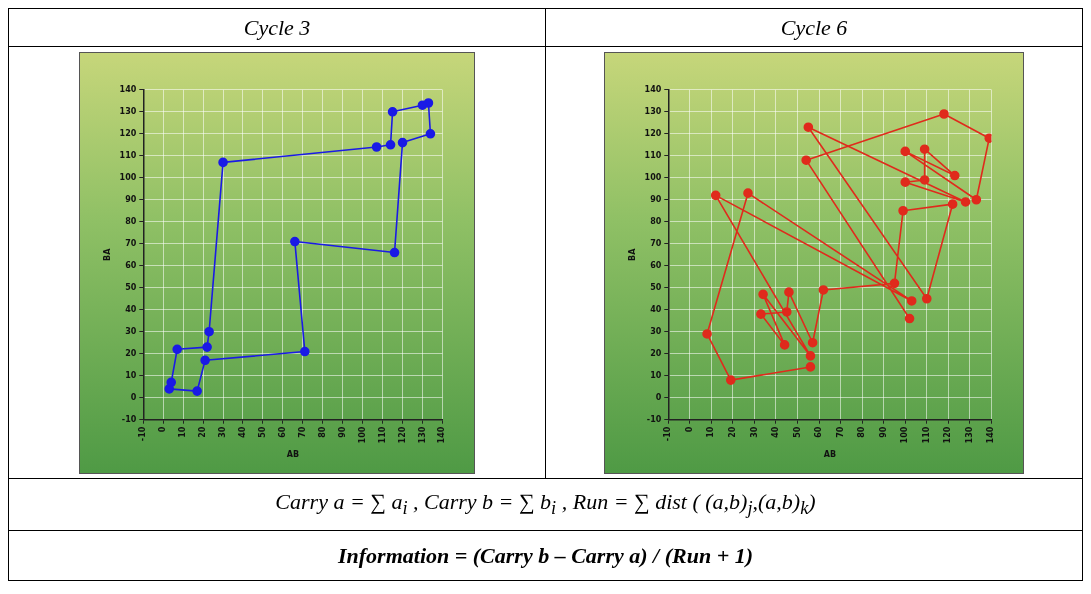 Image resolution: width=1091 pixels, height=594 pixels. Describe the element at coordinates (653, 89) in the screenshot. I see `y-tick-label: 140` at that location.